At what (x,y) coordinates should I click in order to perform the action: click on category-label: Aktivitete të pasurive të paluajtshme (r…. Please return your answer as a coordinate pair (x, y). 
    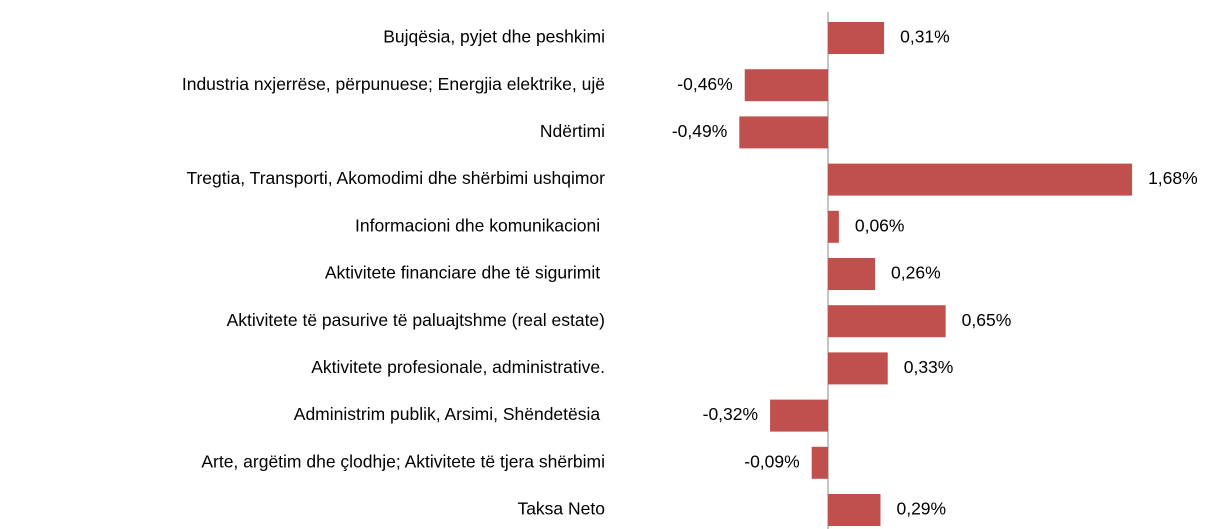
    Looking at the image, I should click on (416, 320).